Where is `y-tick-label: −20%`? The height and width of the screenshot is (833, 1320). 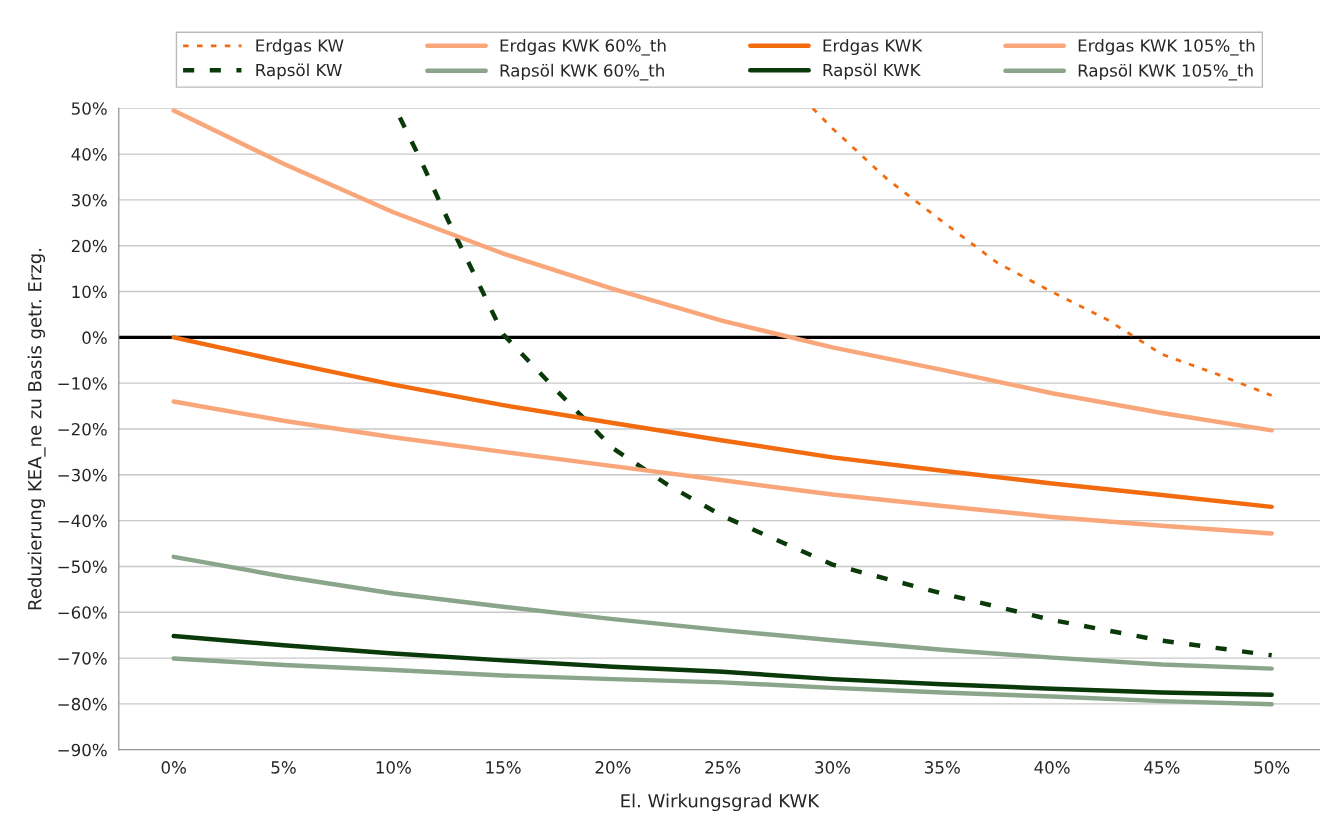 y-tick-label: −20% is located at coordinates (82, 429).